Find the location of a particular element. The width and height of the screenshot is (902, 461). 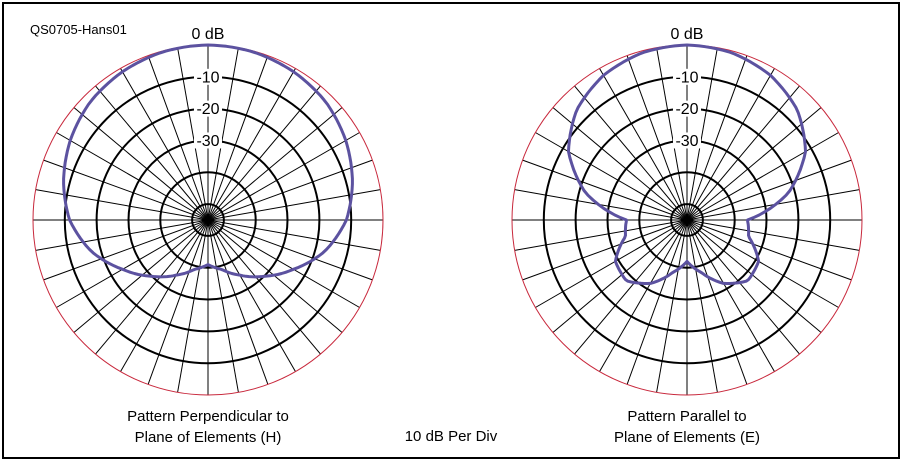

pattern-trace is located at coordinates (687, 164).